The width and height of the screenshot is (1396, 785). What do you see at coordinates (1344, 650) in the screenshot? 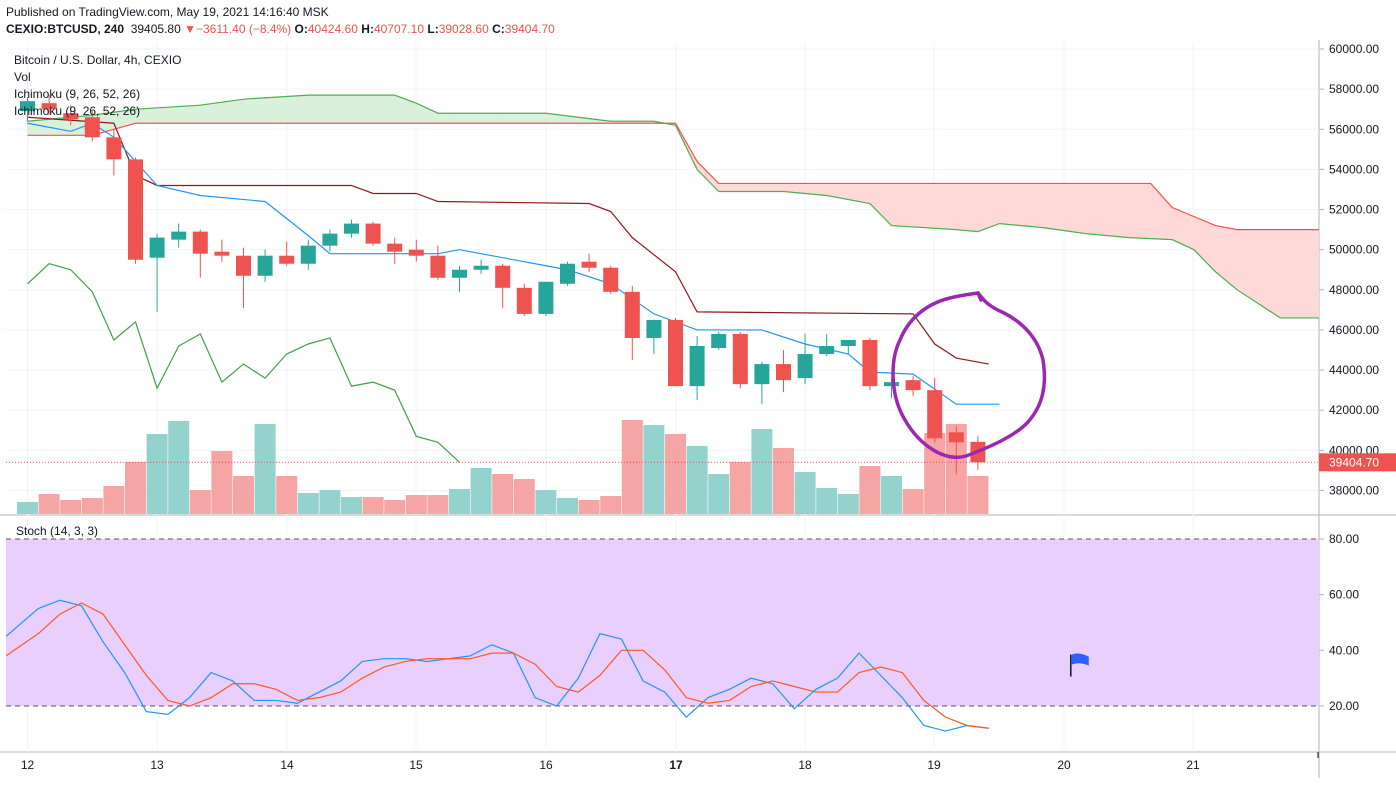
I see `stoch-y-tick-label: 40.00` at bounding box center [1344, 650].